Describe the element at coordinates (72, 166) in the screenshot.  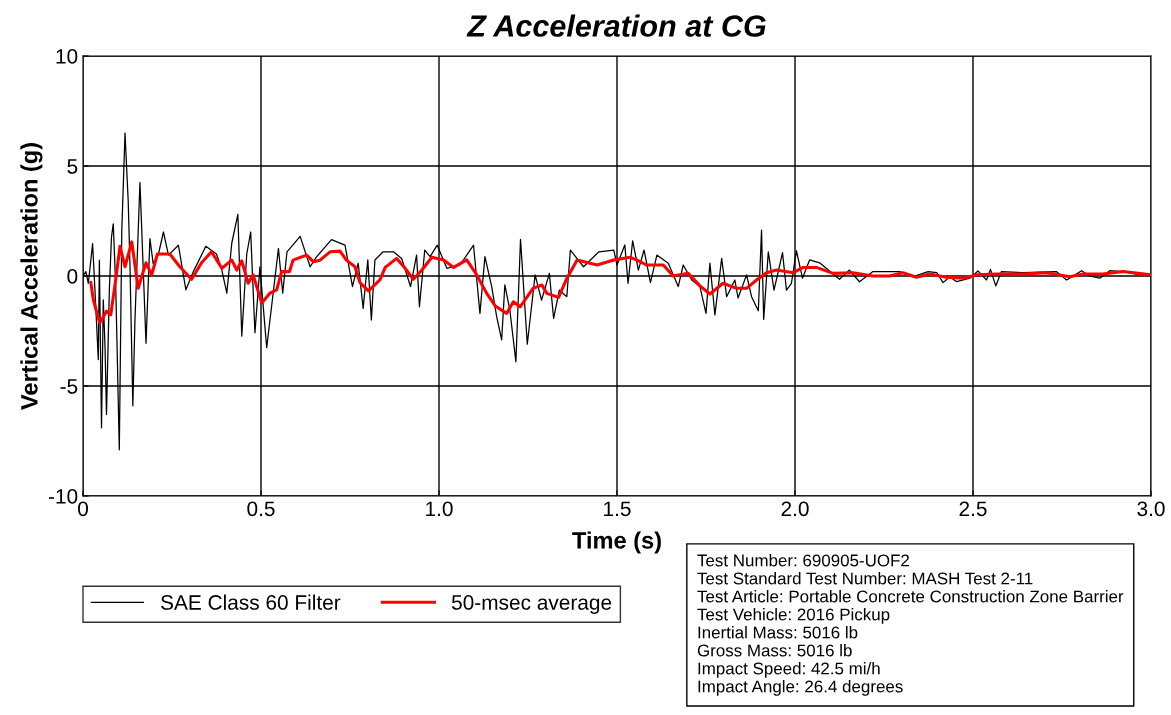
I see `y-tick-label: 5` at that location.